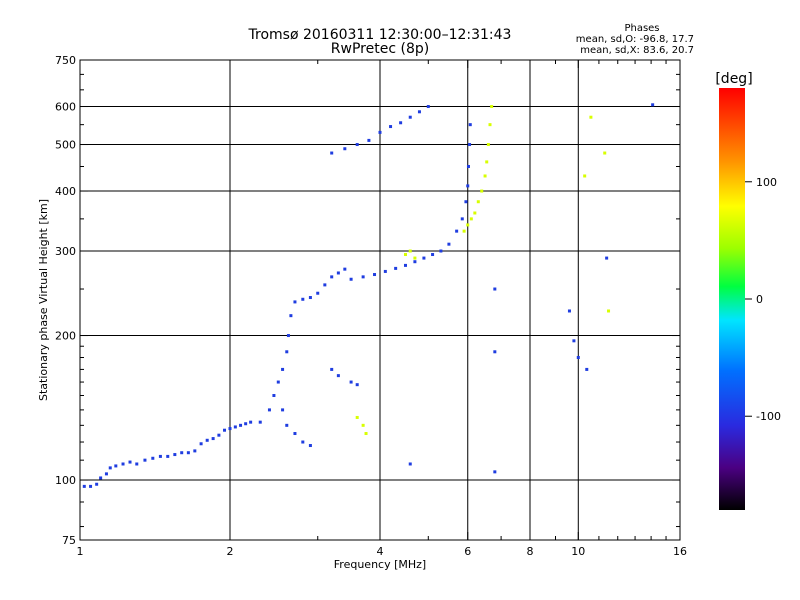 This screenshot has height=600, width=800. I want to click on x-tick-label: 10, so click(578, 551).